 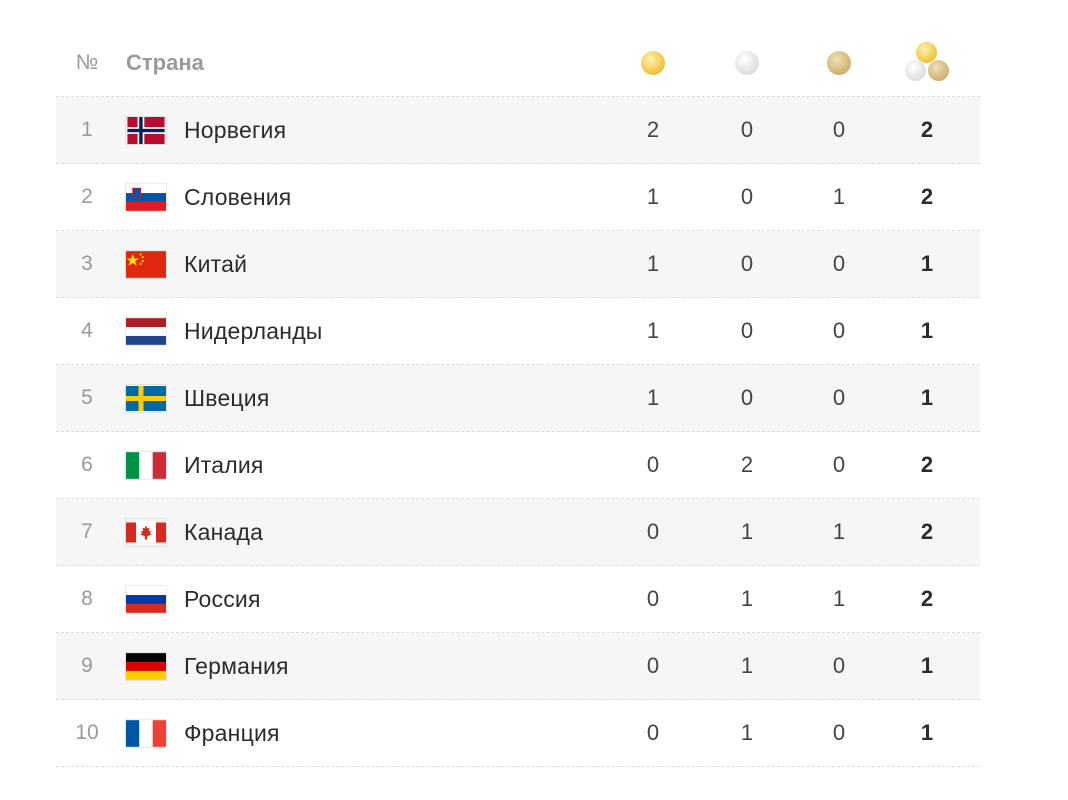 I want to click on slovenia-flag-icon, so click(x=146, y=197).